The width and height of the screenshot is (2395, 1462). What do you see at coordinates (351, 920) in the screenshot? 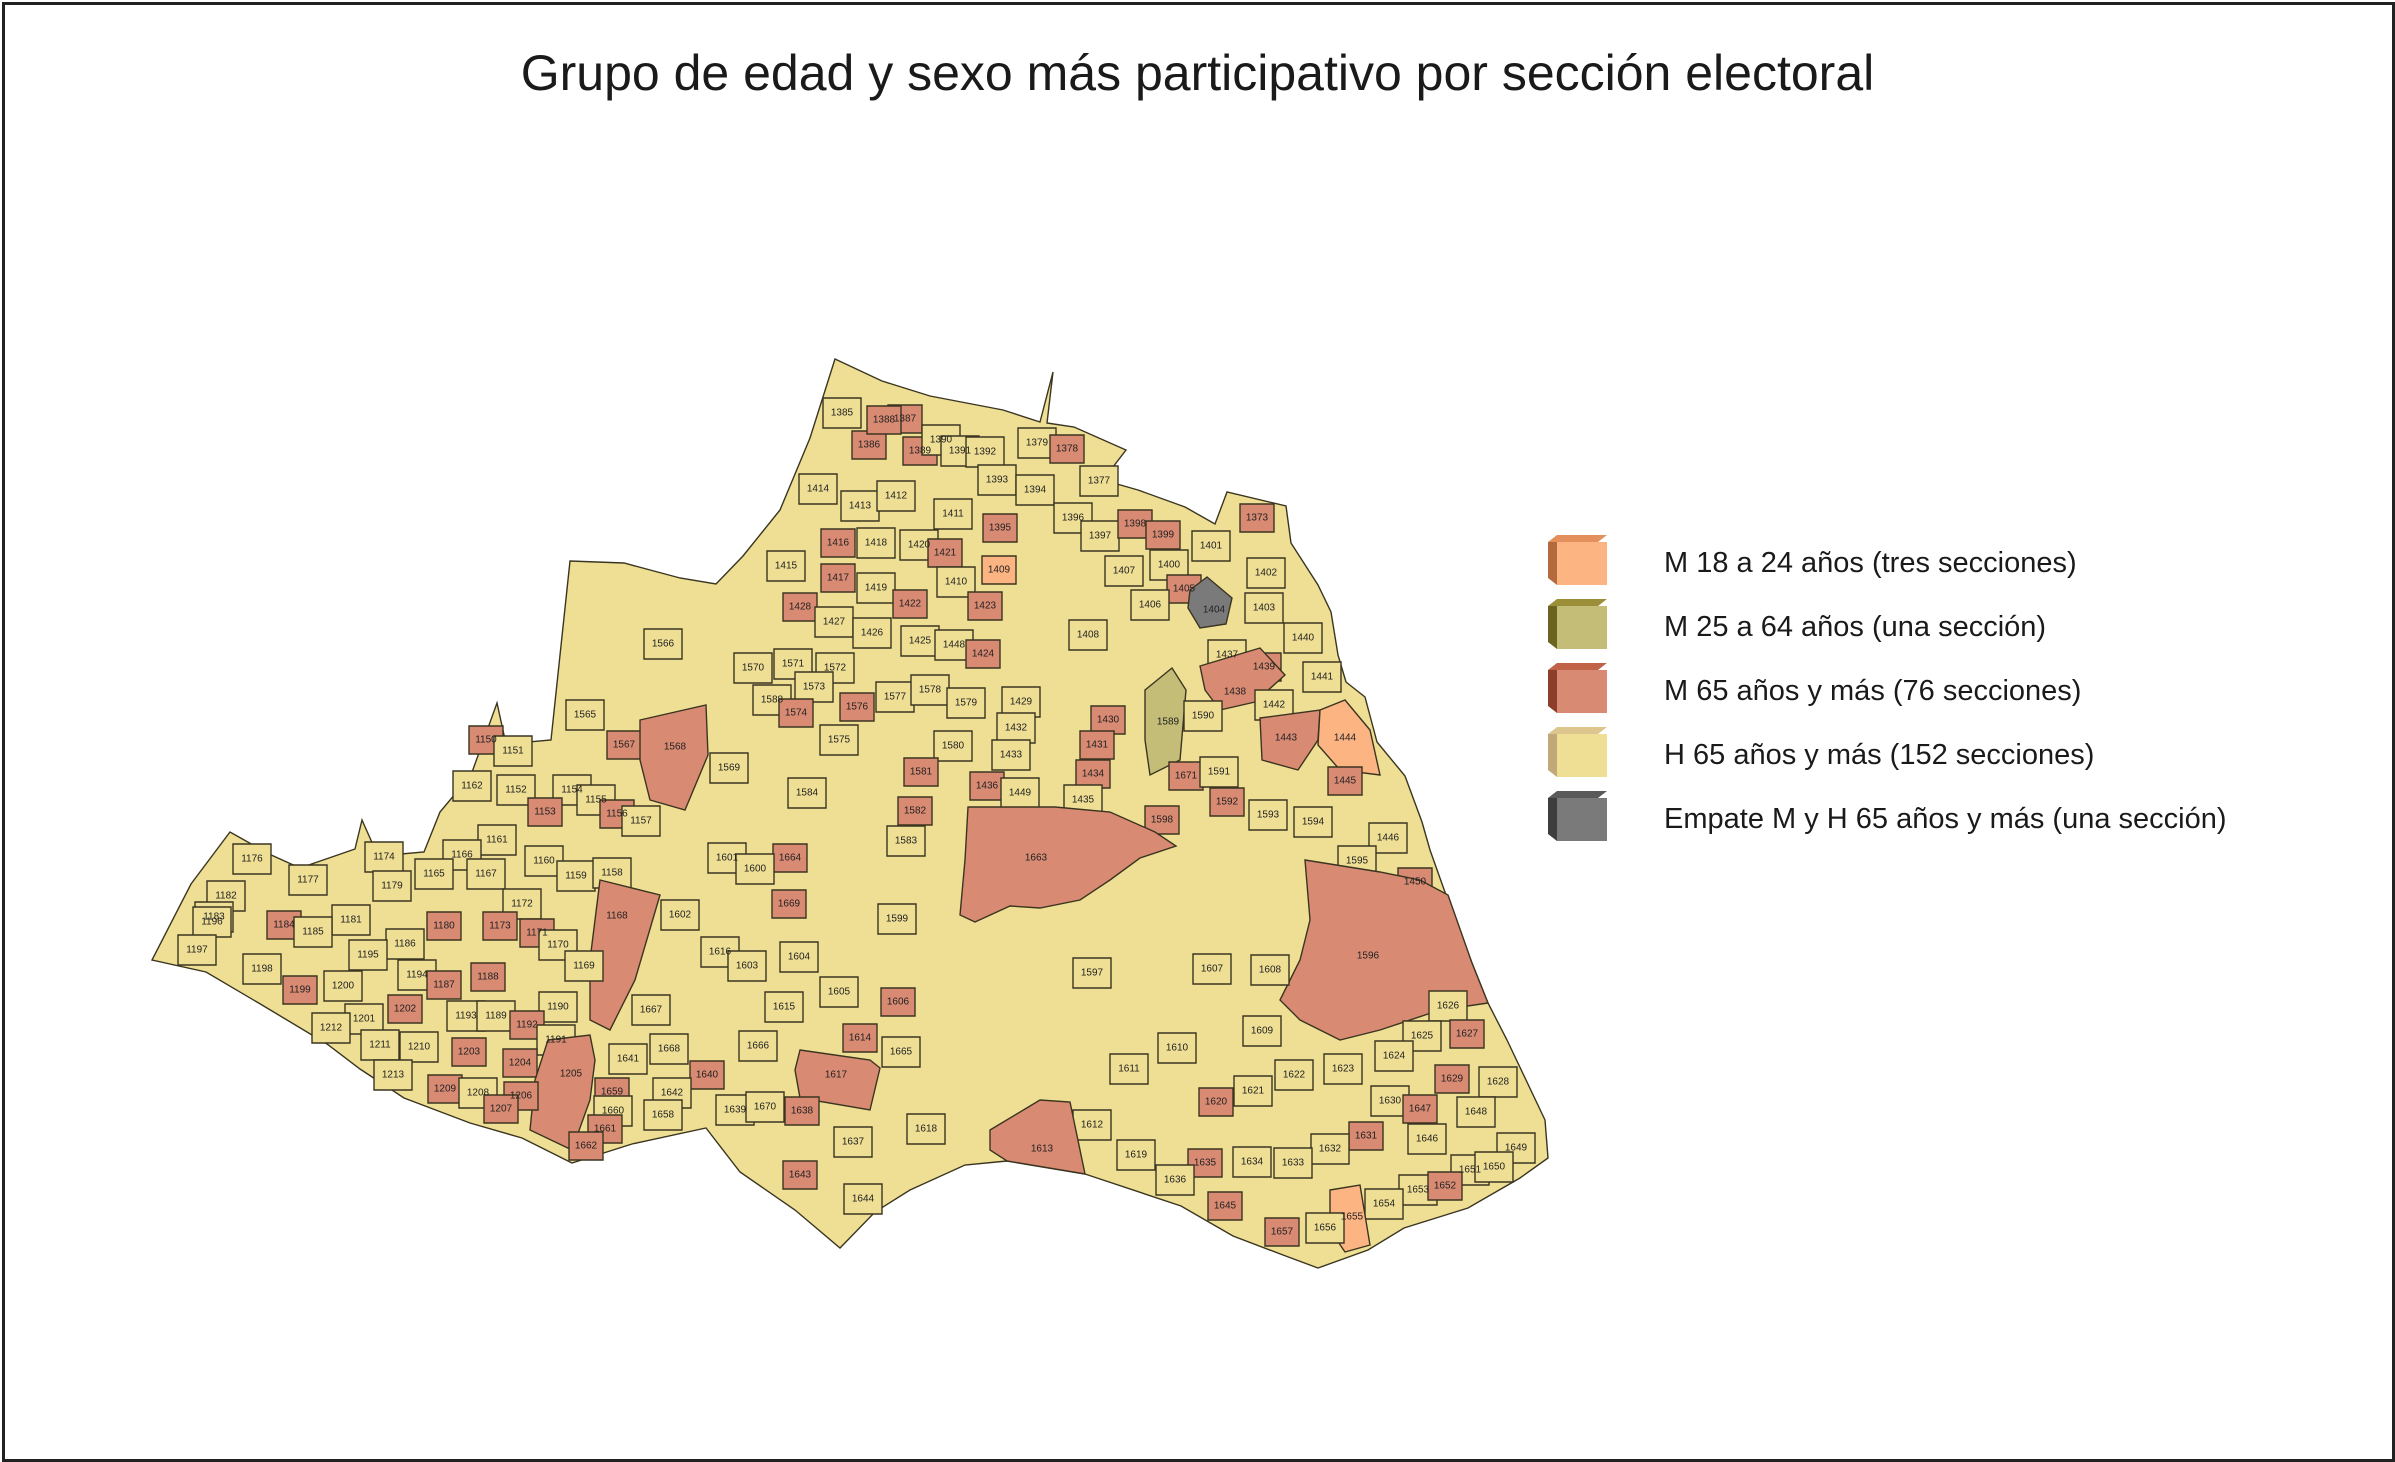
I see `section-label-1181: 1181` at bounding box center [351, 920].